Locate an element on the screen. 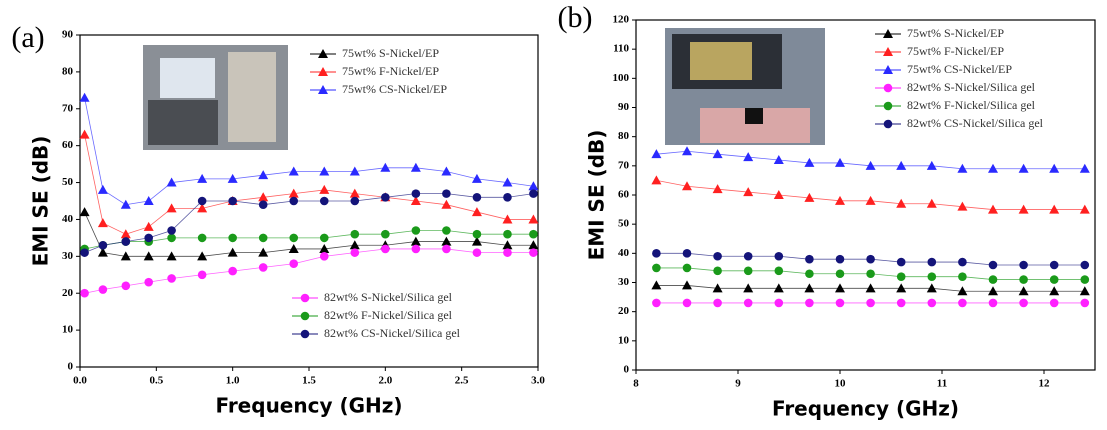 The image size is (1107, 430). x-tick-label: 1.5 is located at coordinates (309, 381).